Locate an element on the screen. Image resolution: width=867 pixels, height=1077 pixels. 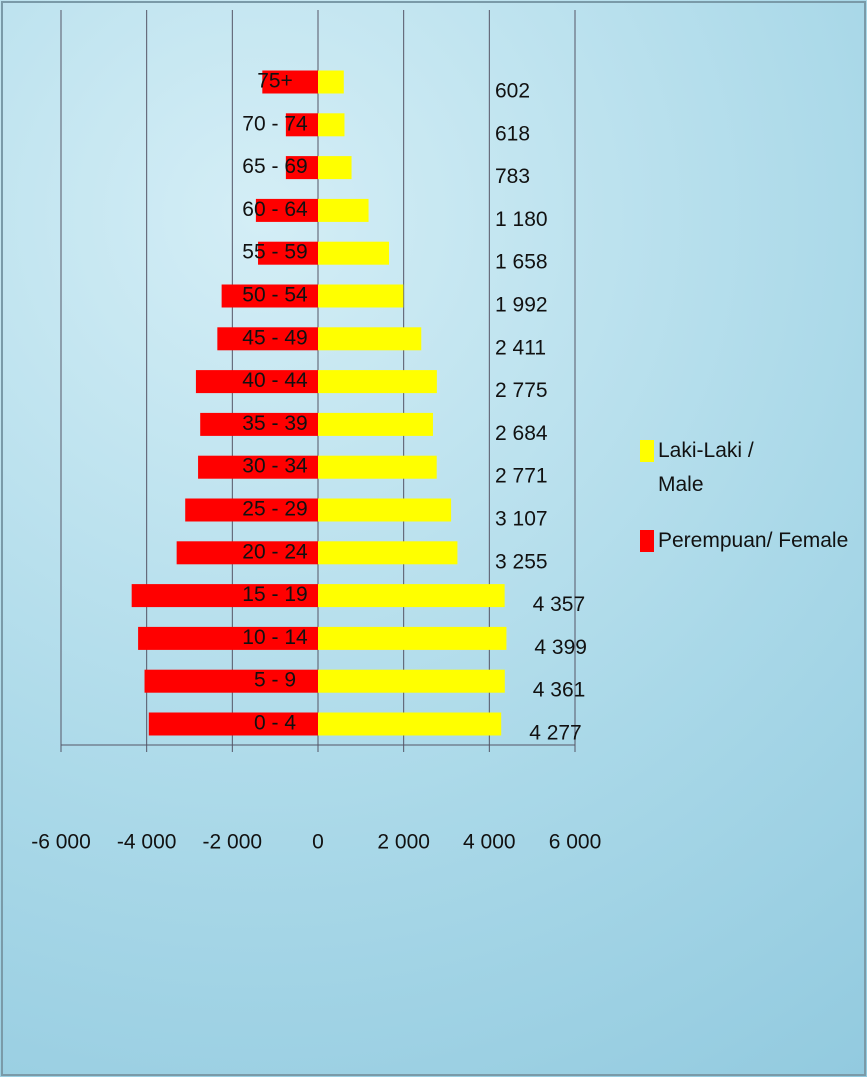
data-label: 1 658 is located at coordinates (521, 262).